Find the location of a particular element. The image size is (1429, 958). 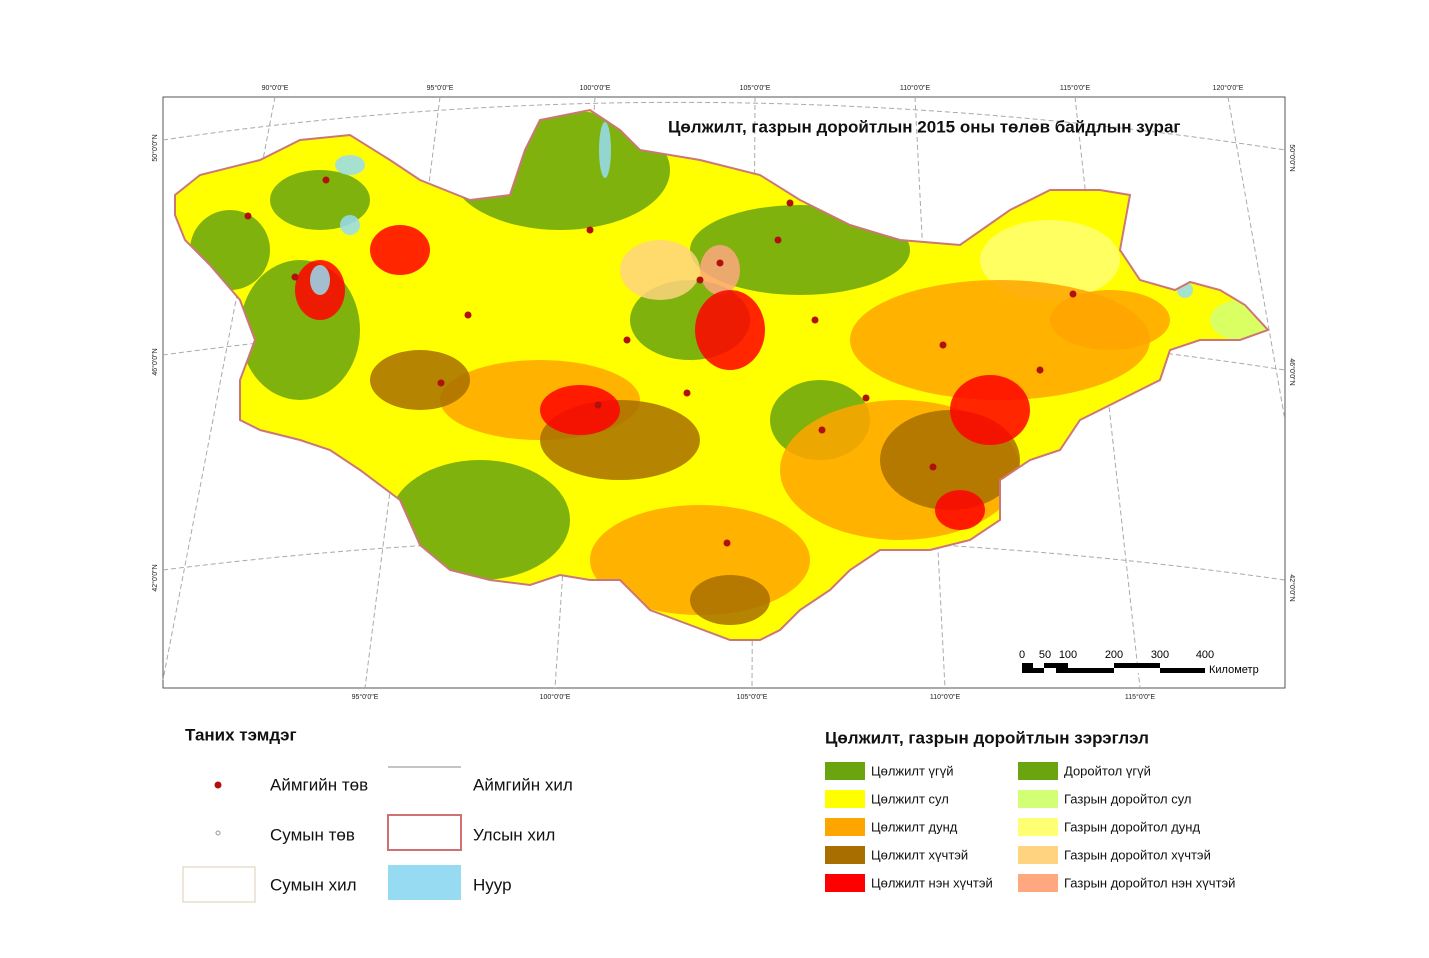

class-label: Цөлжилт сул is located at coordinates (910, 798).